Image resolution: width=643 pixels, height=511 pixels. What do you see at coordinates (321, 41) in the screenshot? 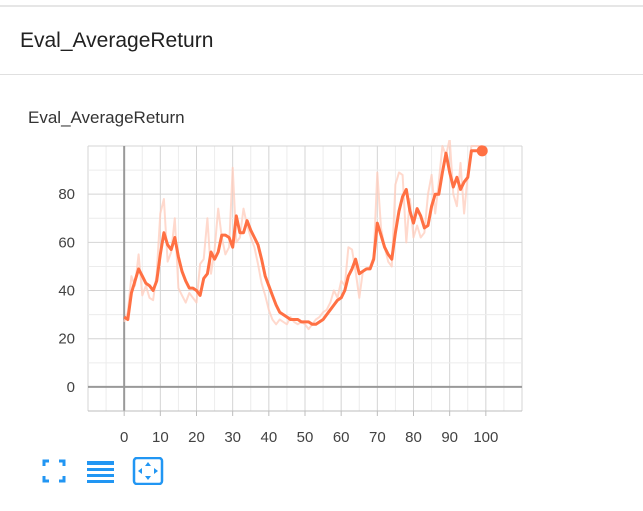
I see `card-header: Eval_AverageReturn` at bounding box center [321, 41].